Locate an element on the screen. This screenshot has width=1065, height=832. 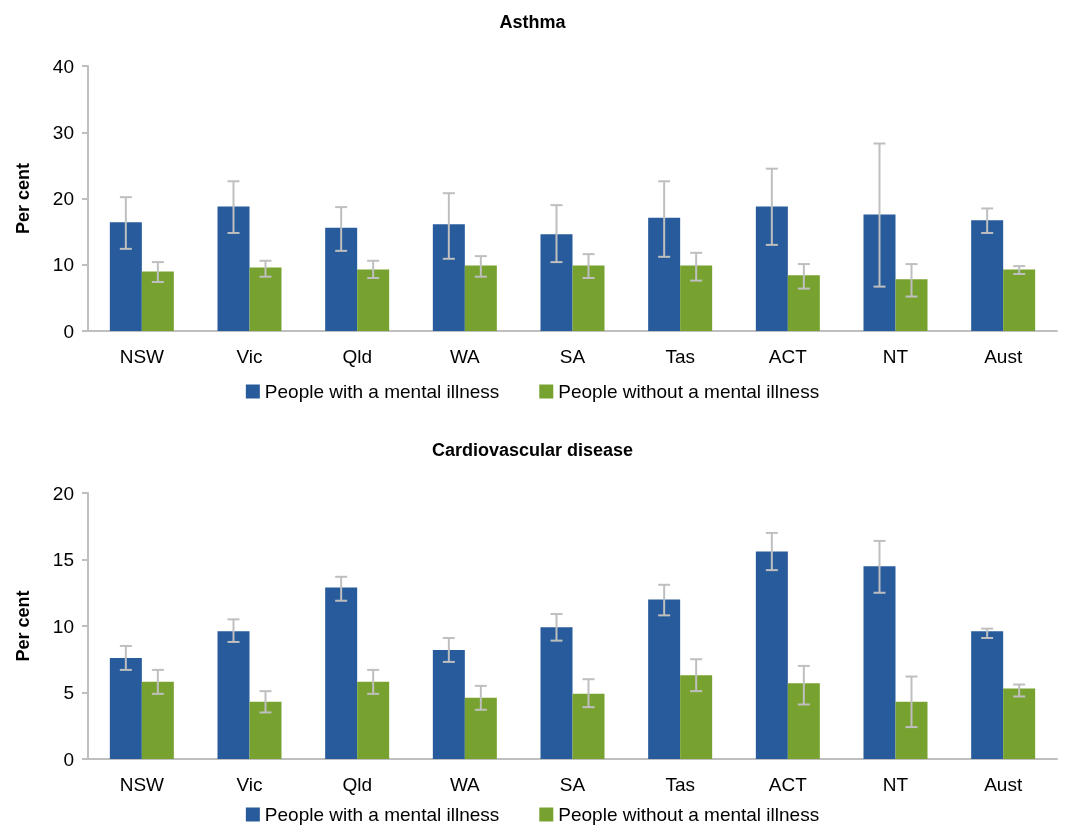
chart-title: Asthma is located at coordinates (533, 22).